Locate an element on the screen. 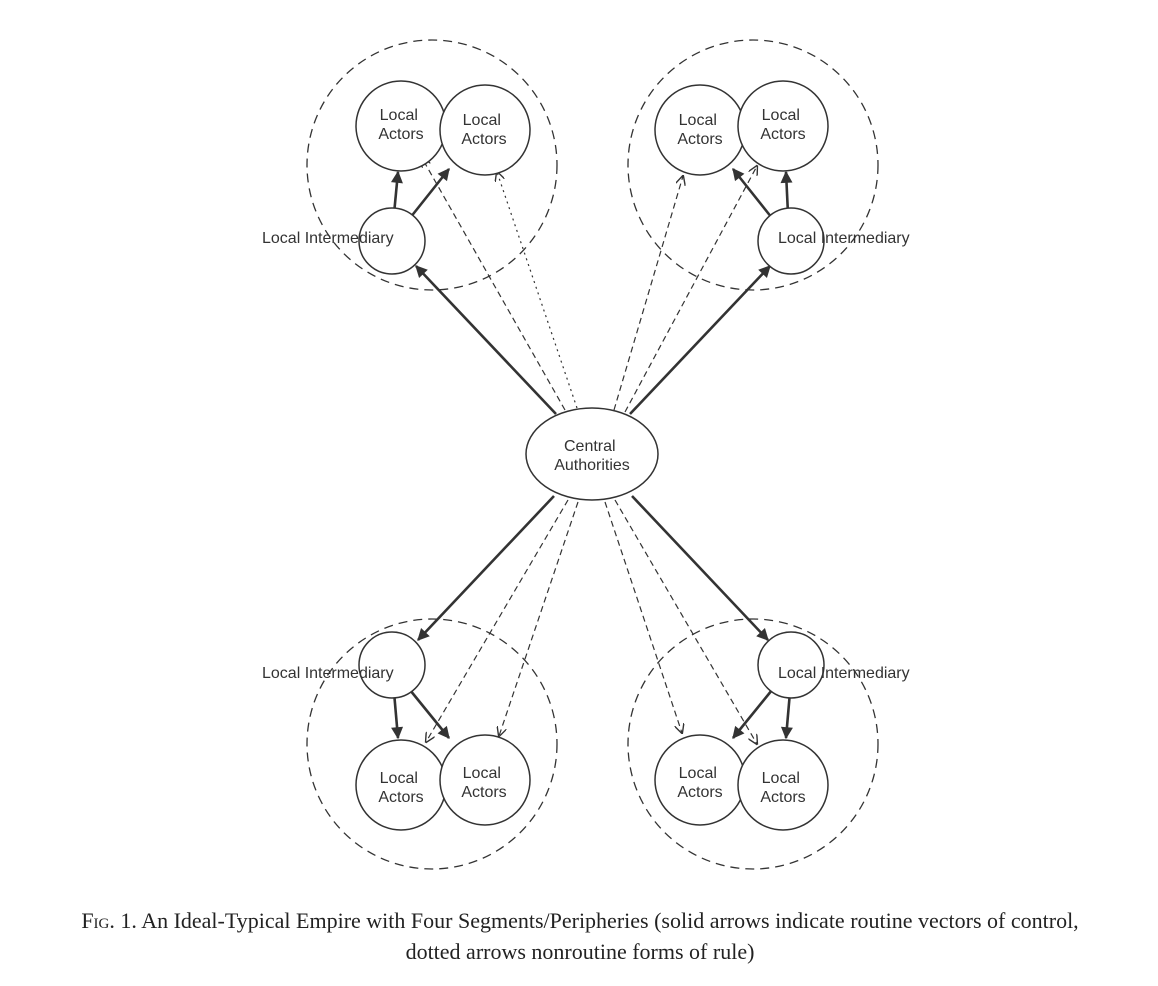  local-actors-label-tr-1: Local Actors is located at coordinates (699, 130).